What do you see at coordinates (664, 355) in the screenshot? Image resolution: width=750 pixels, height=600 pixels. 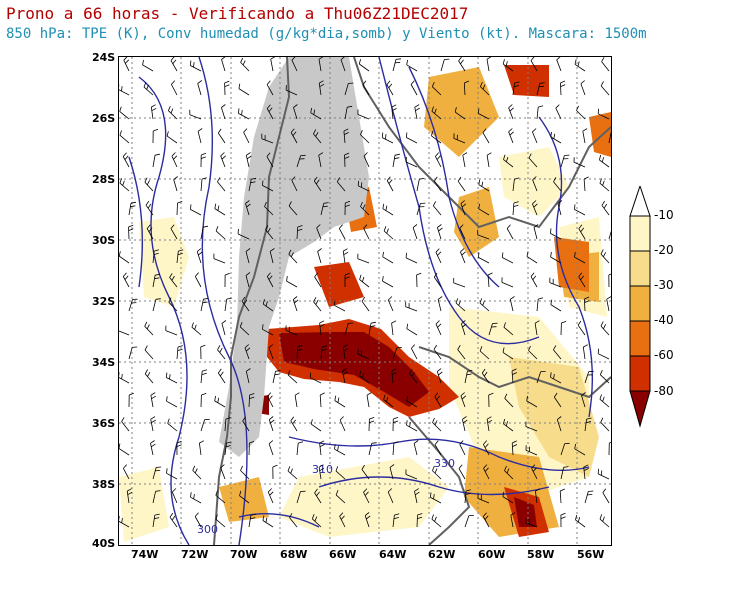 I see `colorbar-label-60: -60` at bounding box center [664, 355].